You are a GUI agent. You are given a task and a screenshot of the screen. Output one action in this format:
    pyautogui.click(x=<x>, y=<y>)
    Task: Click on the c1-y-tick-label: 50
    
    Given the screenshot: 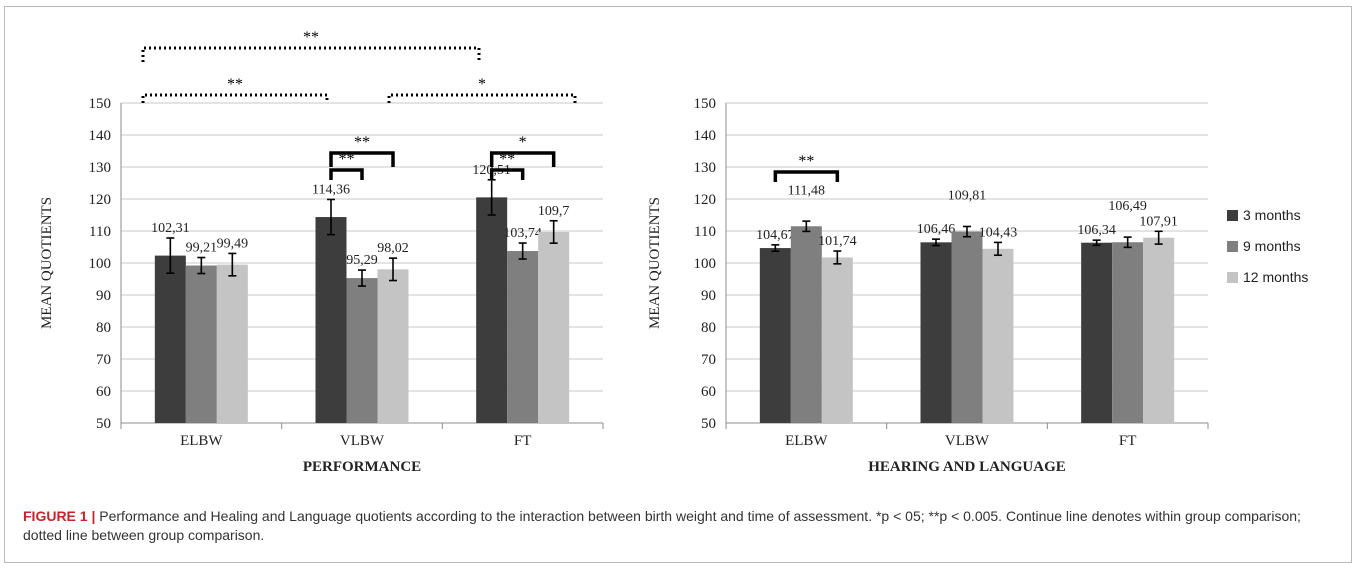 What is the action you would take?
    pyautogui.click(x=708, y=424)
    